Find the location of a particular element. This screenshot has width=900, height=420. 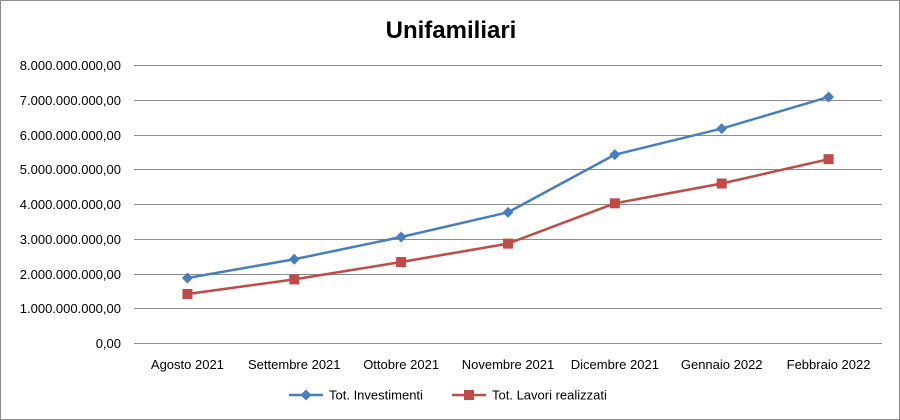

legend-label: Tot. Investimenti is located at coordinates (376, 395).